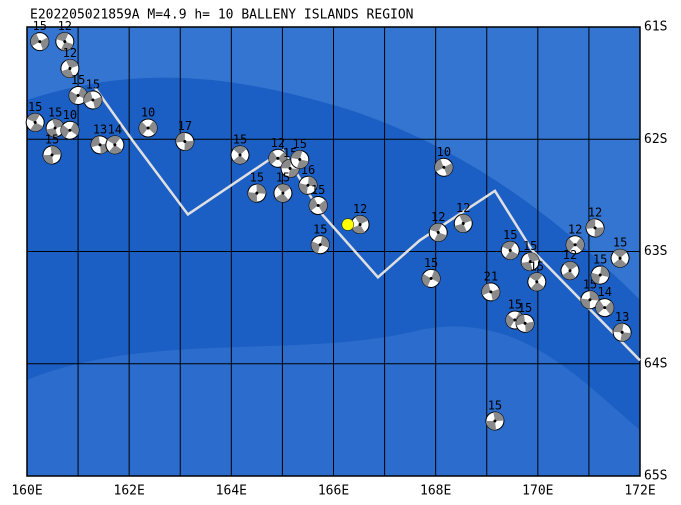  What do you see at coordinates (639, 491) in the screenshot?
I see `x-tick-label: 172E` at bounding box center [639, 491].